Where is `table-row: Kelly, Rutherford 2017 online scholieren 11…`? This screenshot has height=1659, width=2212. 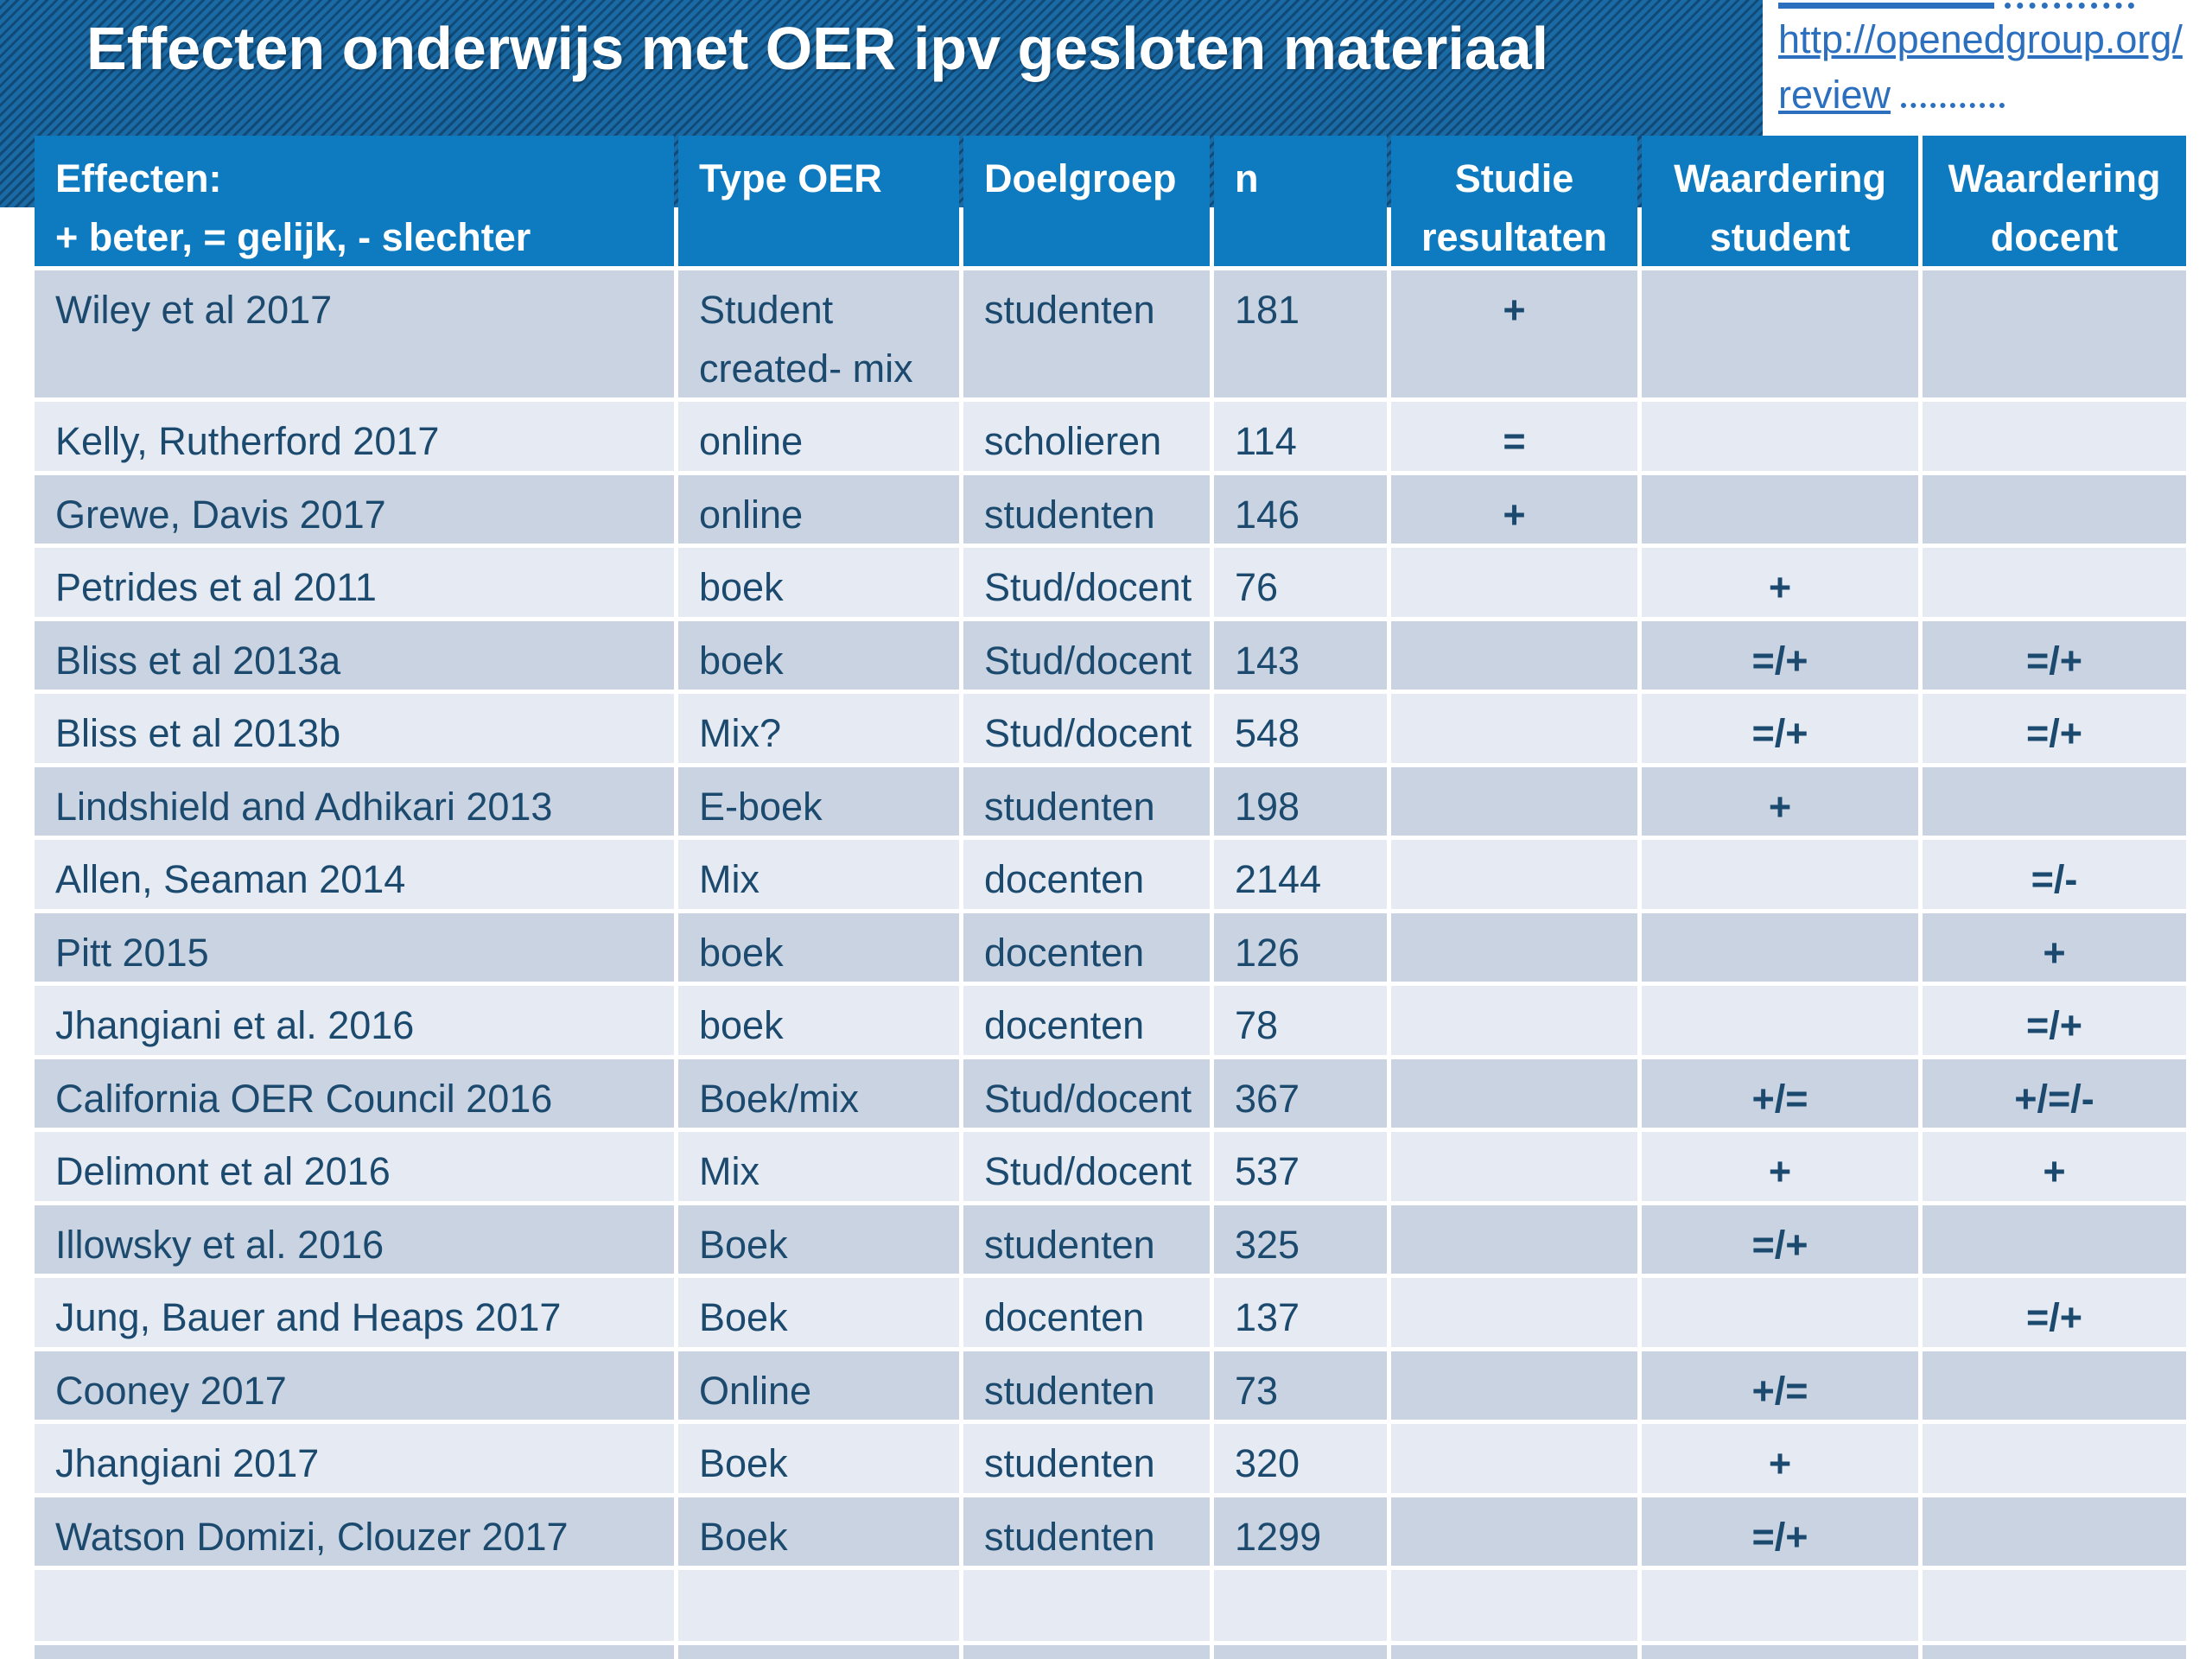 table-row: Kelly, Rutherford 2017 online scholieren 11… is located at coordinates (1110, 436).